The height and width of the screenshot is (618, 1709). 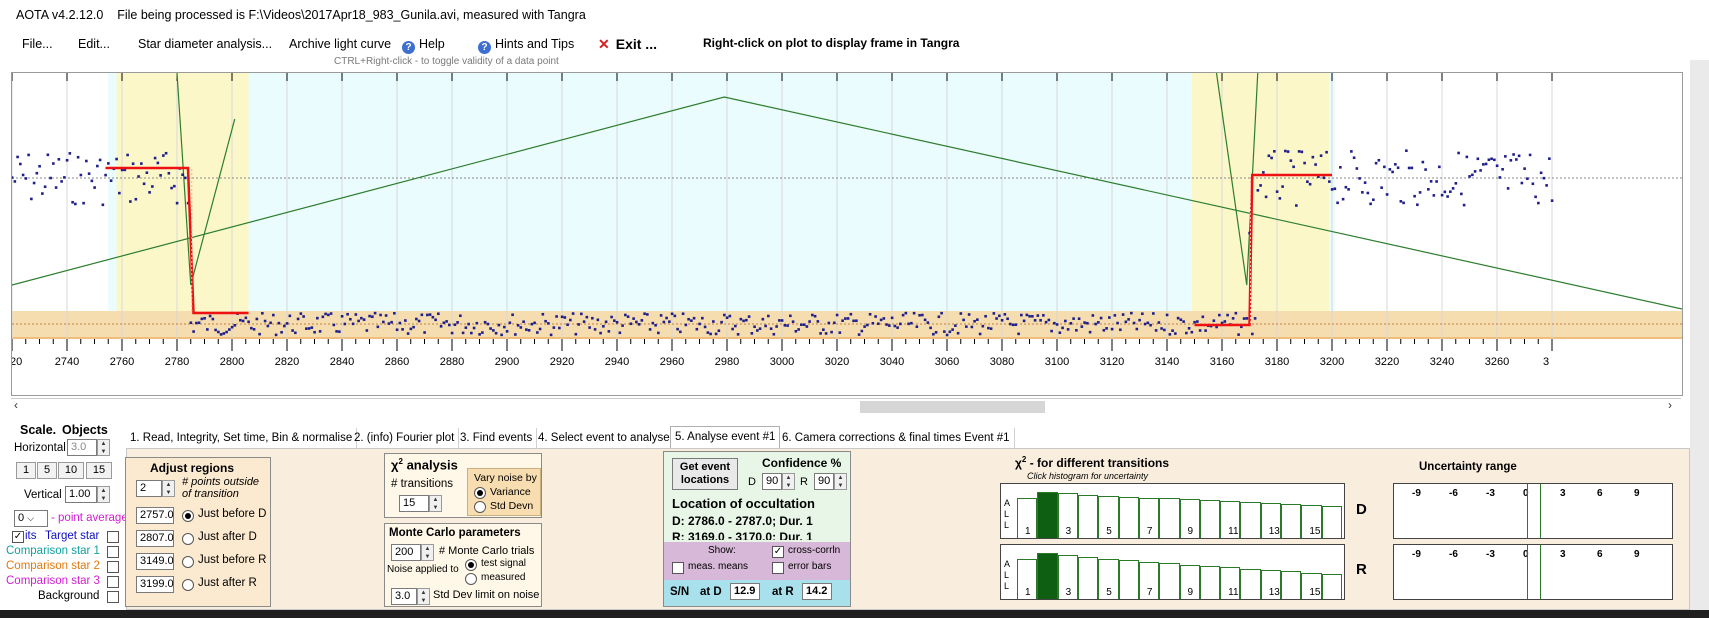 What do you see at coordinates (188, 539) in the screenshot?
I see `radio-after-d` at bounding box center [188, 539].